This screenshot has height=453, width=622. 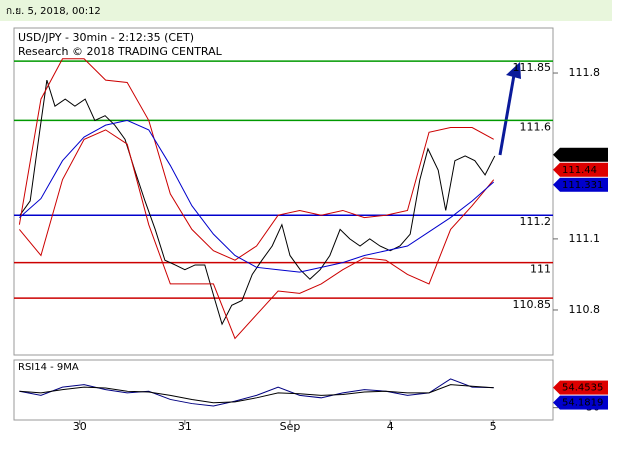 I want to click on header-date: ก.ย. 5, 2018, 00:12, so click(x=53, y=11).